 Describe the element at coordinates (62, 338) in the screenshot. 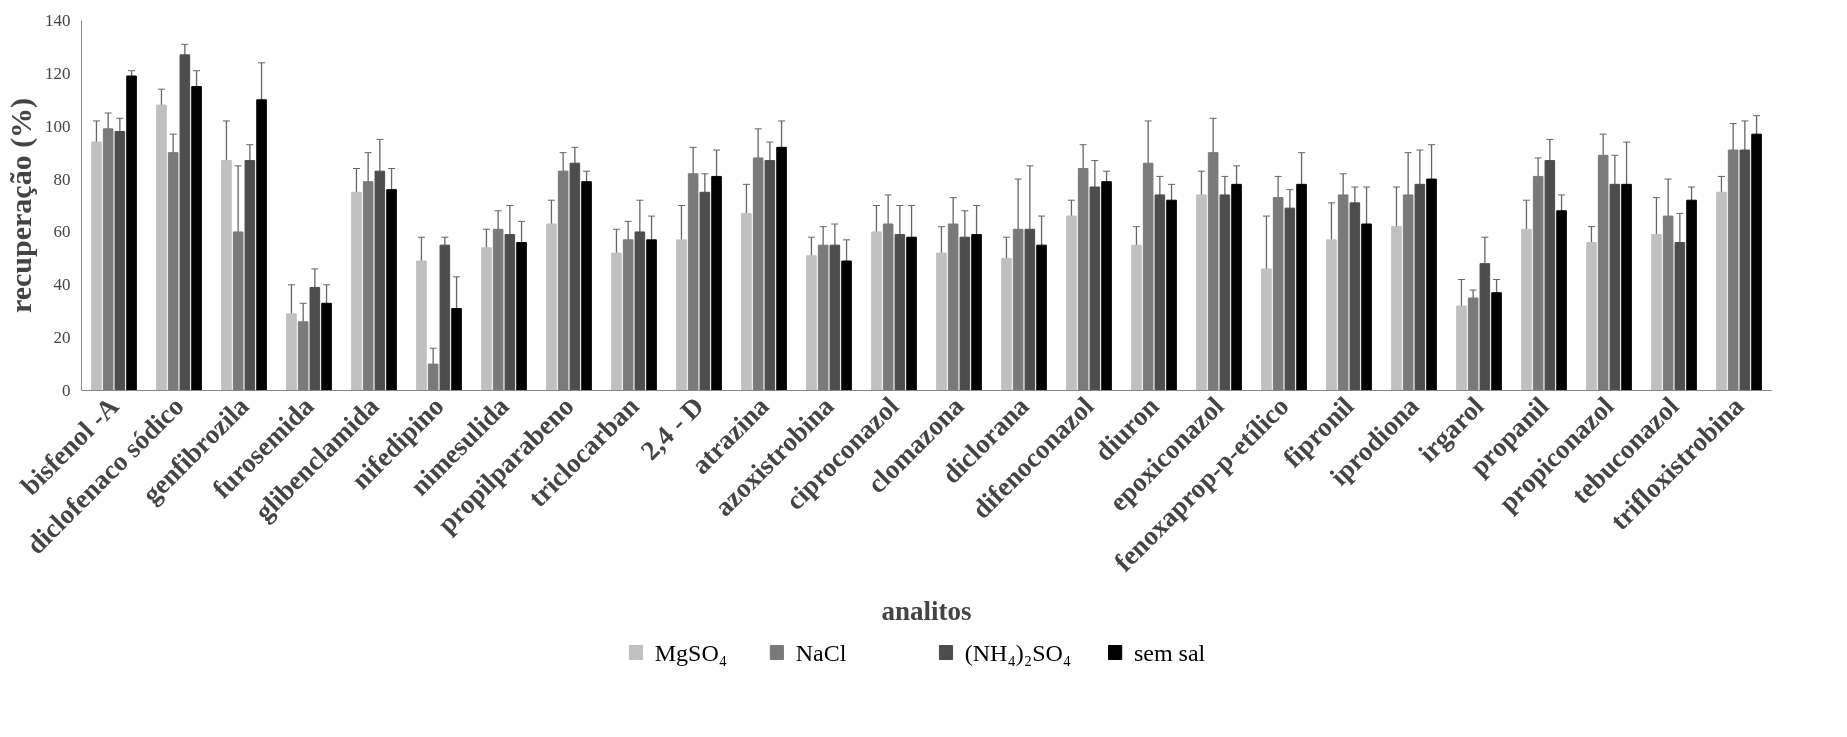

I see `y-tick-label: 20` at that location.